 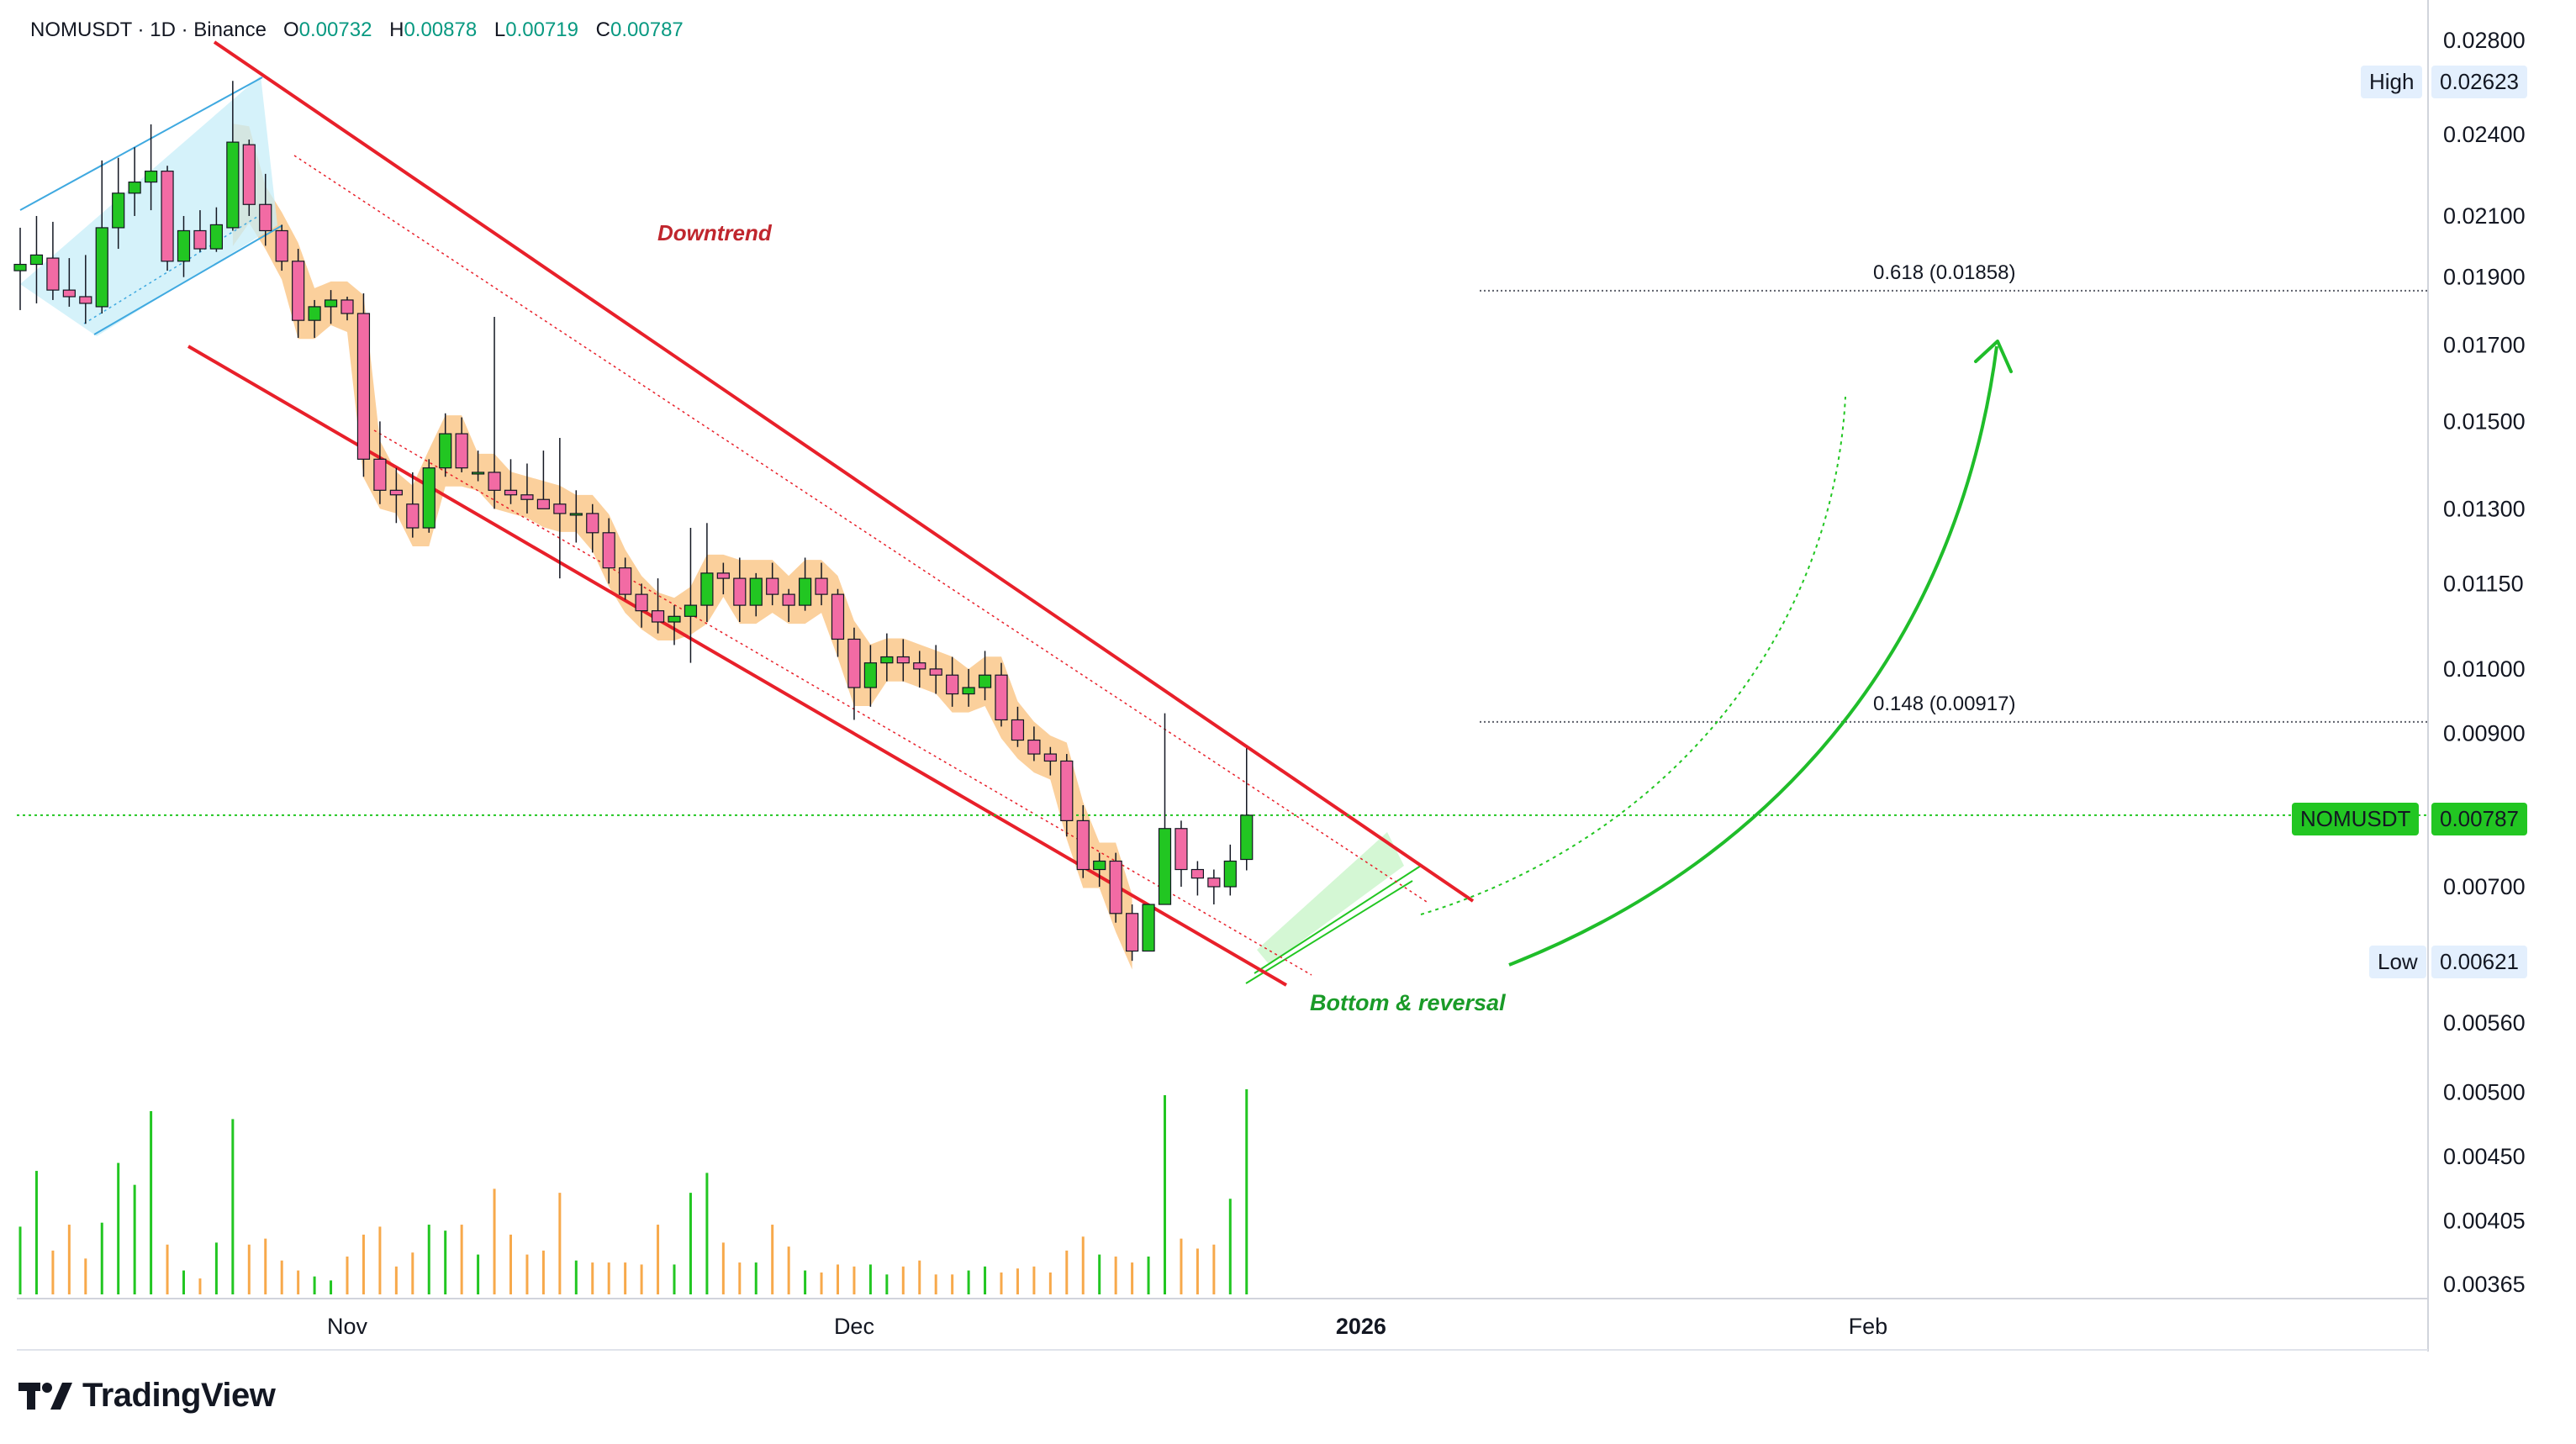 What do you see at coordinates (2392, 82) in the screenshot?
I see `high-tag: High` at bounding box center [2392, 82].